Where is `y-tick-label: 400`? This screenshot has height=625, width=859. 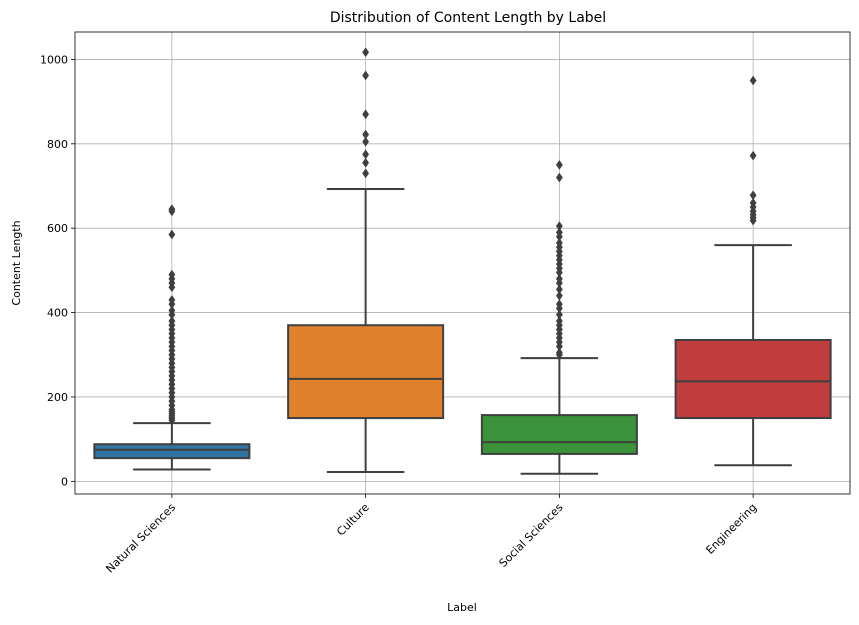 y-tick-label: 400 is located at coordinates (57, 313).